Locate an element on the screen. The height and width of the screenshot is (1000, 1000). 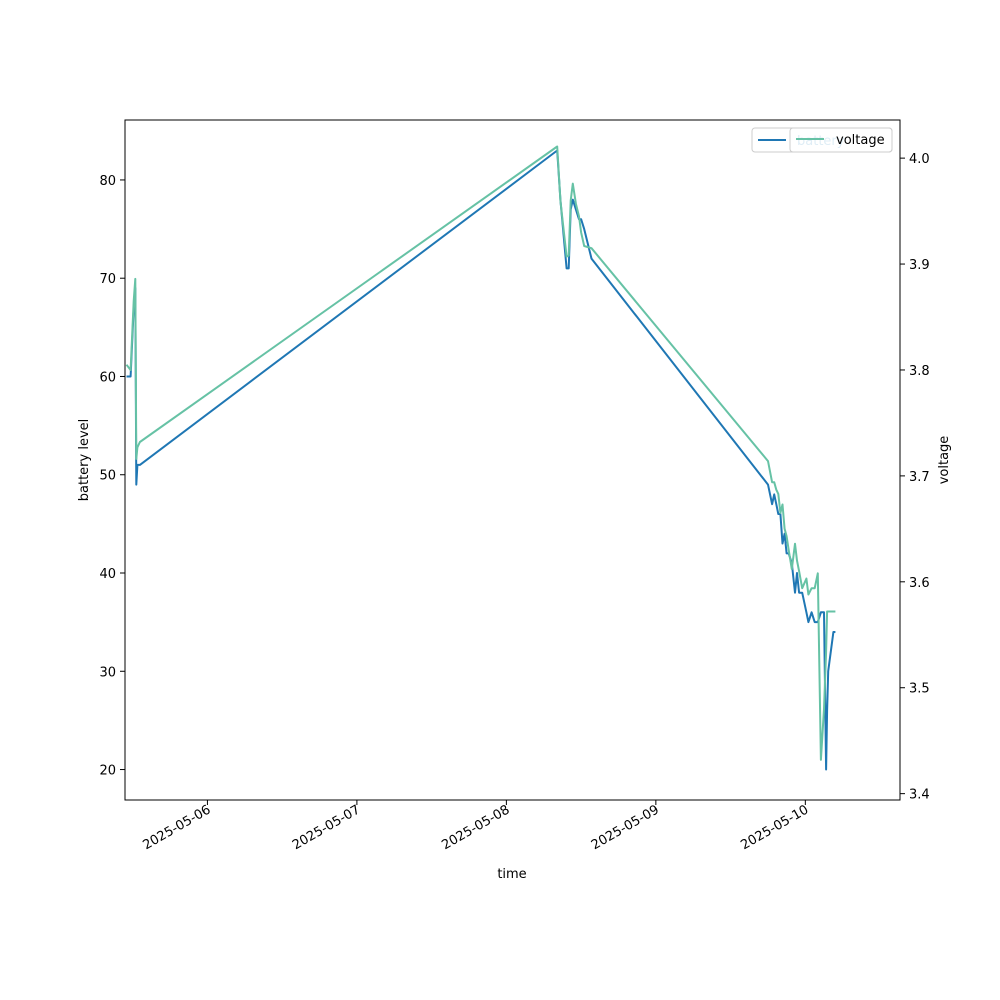
y-axis-label-left: battery level is located at coordinates (84, 460).